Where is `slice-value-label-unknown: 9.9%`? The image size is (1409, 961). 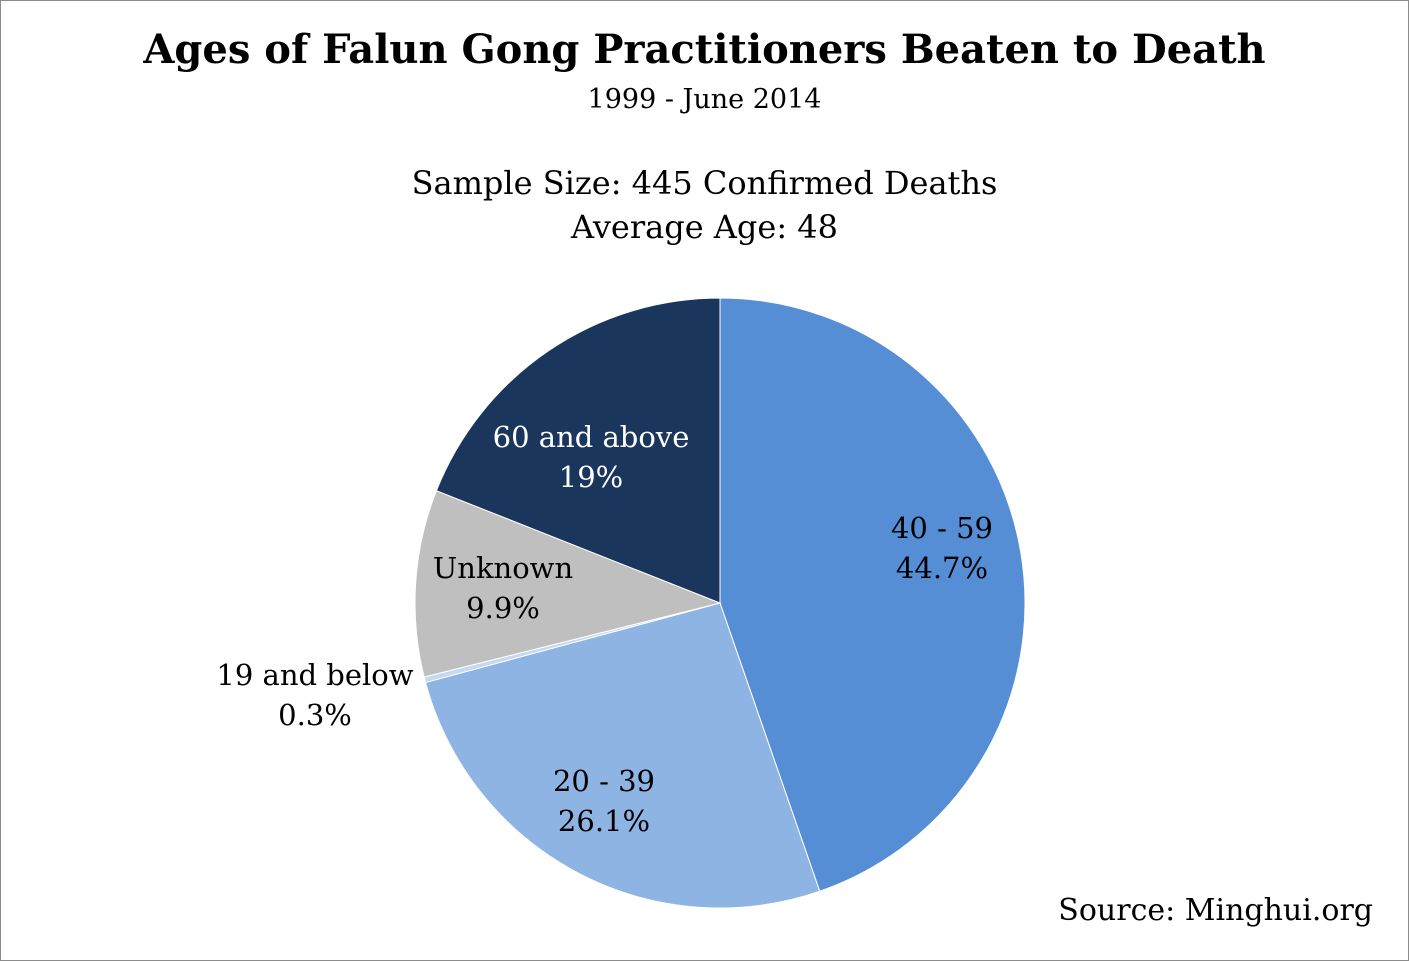
slice-value-label-unknown: 9.9% is located at coordinates (503, 608).